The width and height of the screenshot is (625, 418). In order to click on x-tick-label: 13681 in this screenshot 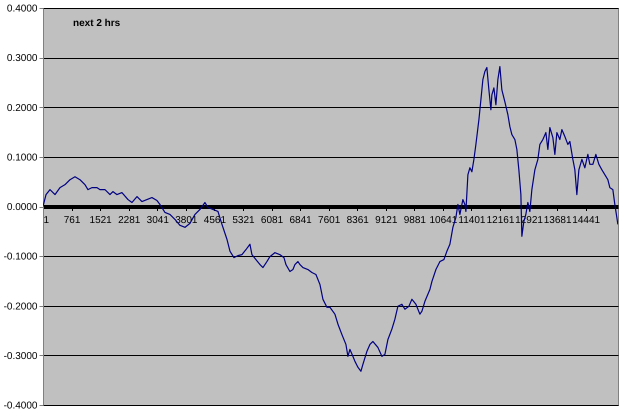, I will do `click(558, 220)`.